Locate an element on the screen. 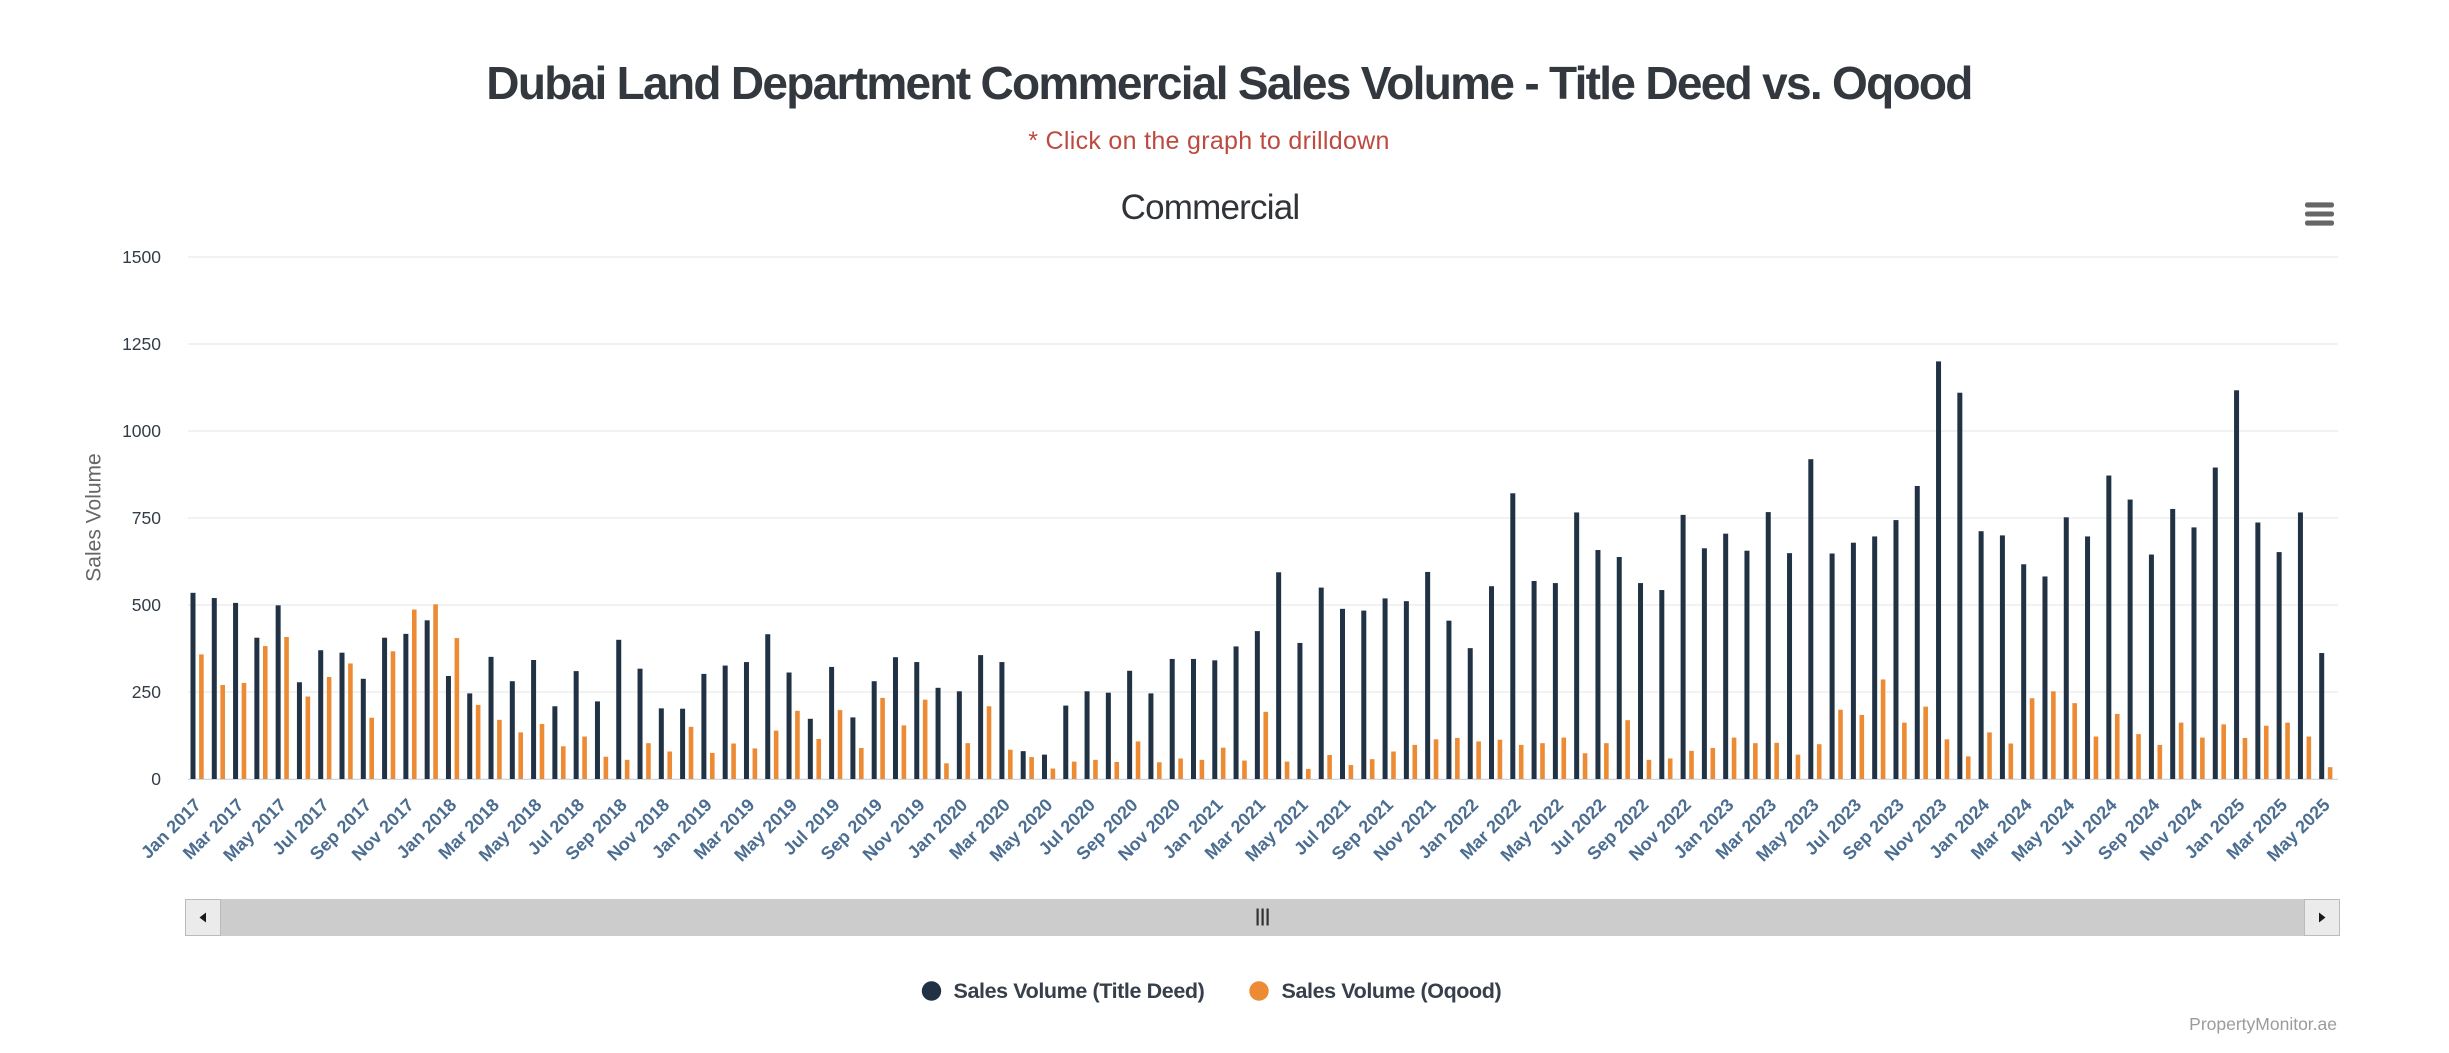 This screenshot has width=2449, height=1053. svg-text: Sales Volume (Oqood) is located at coordinates (1392, 991).